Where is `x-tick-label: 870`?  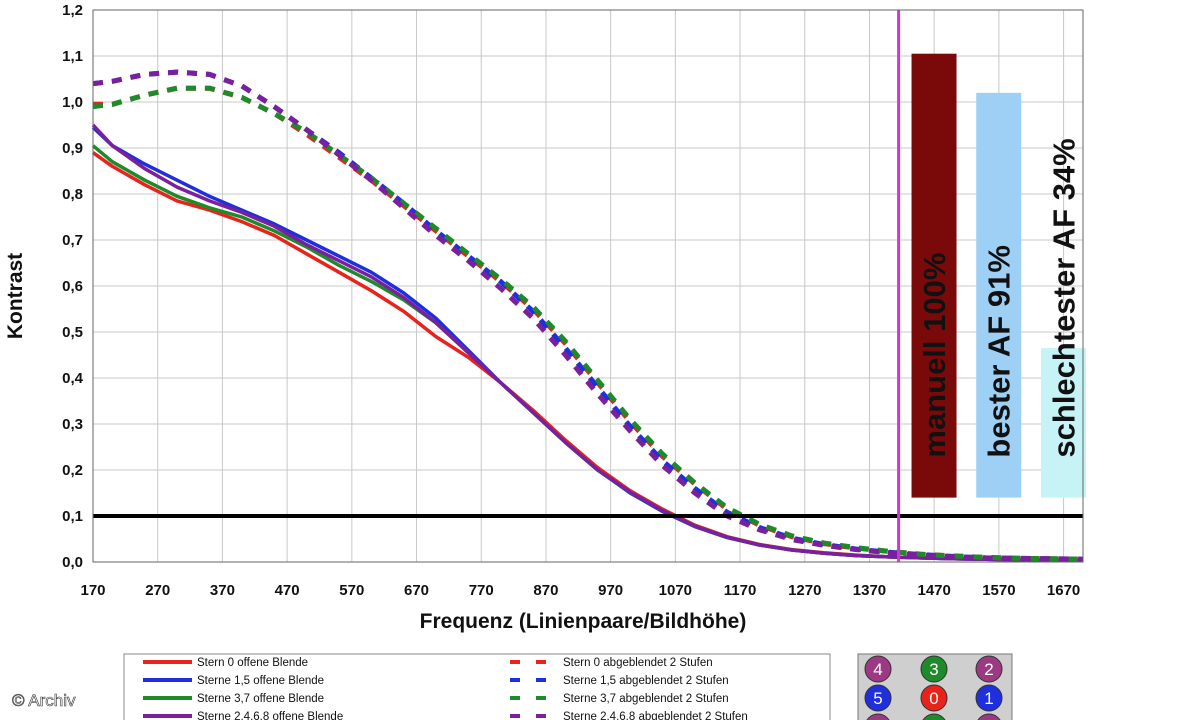
x-tick-label: 870 is located at coordinates (545, 590).